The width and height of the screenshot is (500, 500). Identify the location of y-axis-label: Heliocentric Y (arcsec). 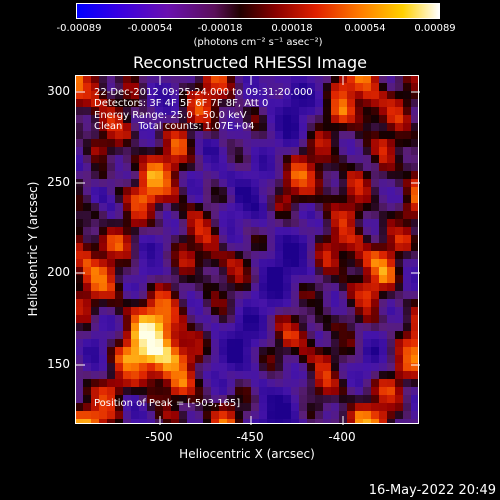
(33, 249).